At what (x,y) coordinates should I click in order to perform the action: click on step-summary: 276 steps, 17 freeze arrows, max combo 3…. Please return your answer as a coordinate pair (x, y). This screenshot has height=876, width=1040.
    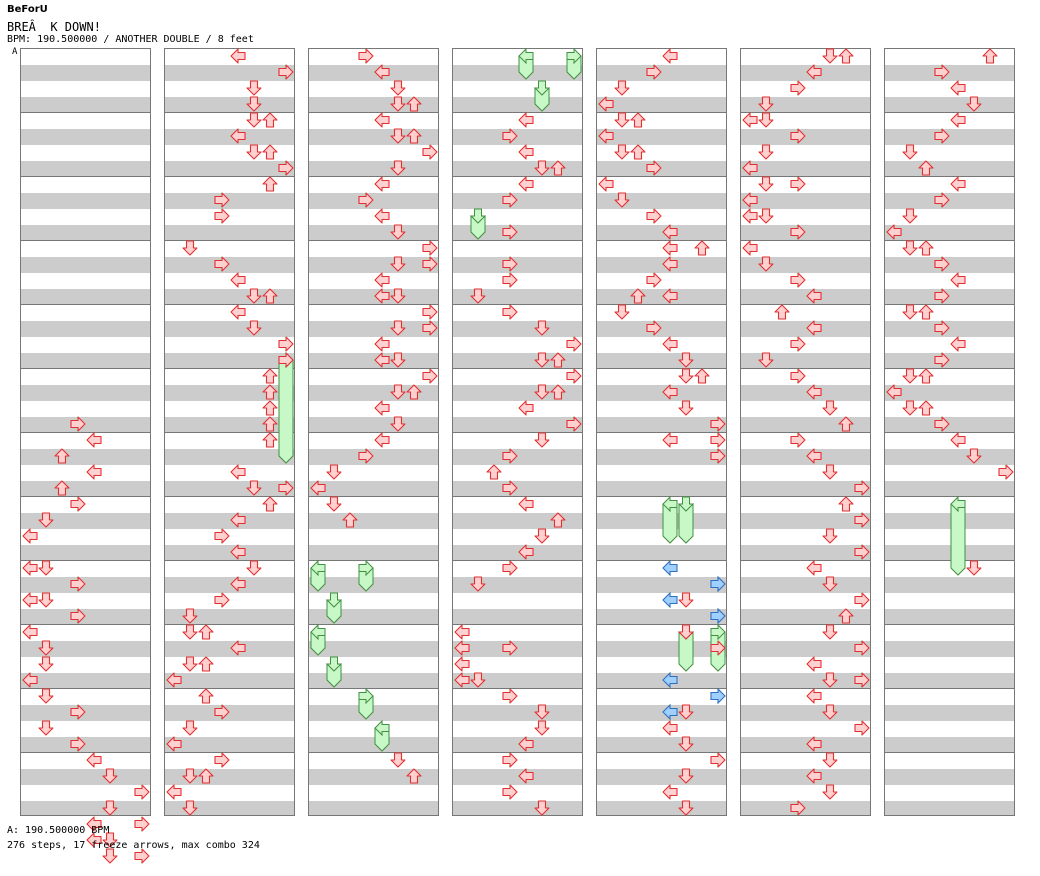
    Looking at the image, I should click on (133, 845).